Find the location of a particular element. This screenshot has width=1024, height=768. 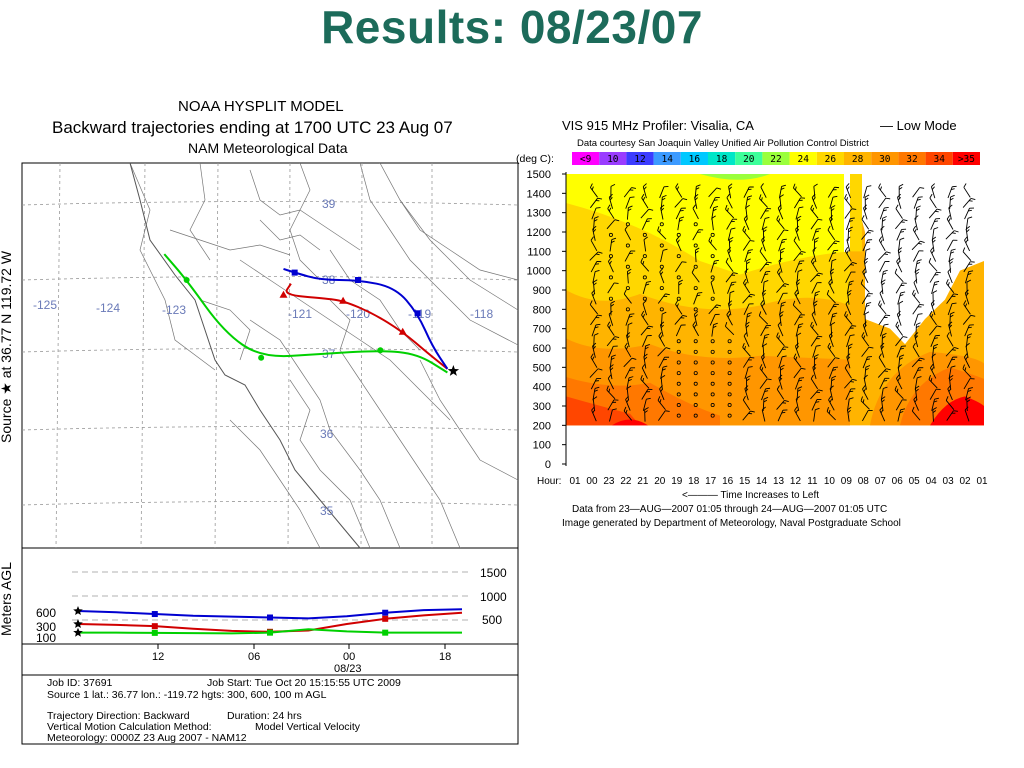

legend-entry: 24 is located at coordinates (803, 159).